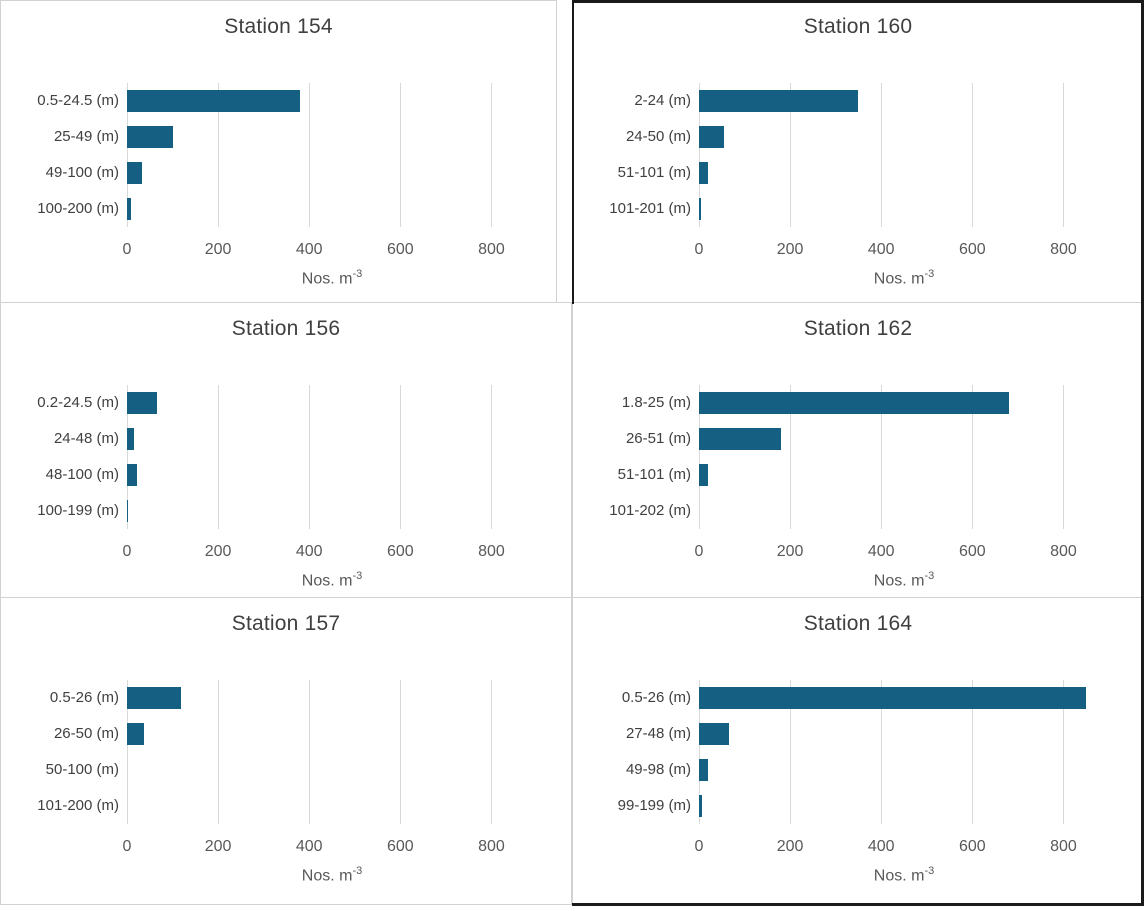 Image resolution: width=1144 pixels, height=906 pixels. What do you see at coordinates (658, 438) in the screenshot?
I see `category-label: 26-51 (m)` at bounding box center [658, 438].